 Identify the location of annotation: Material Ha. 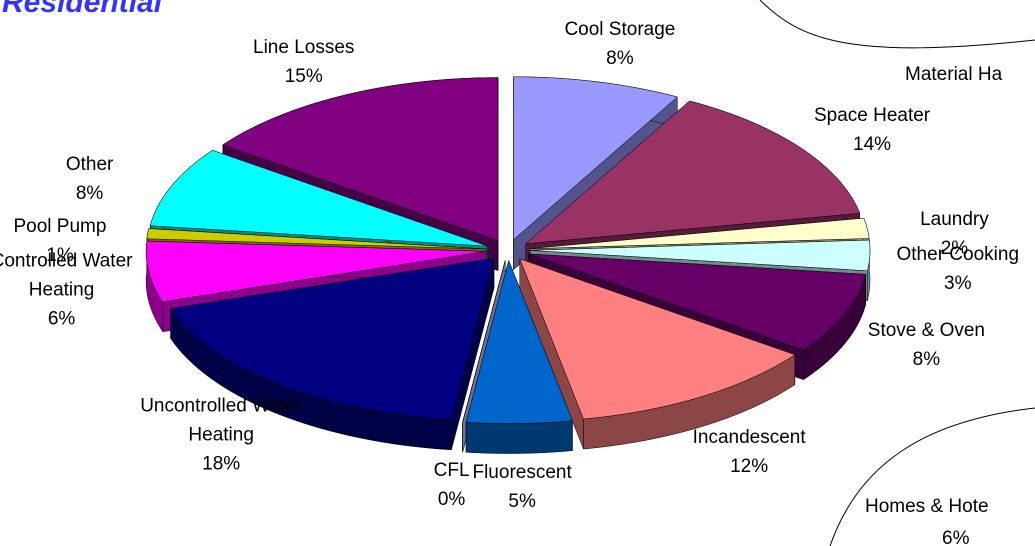
(954, 74).